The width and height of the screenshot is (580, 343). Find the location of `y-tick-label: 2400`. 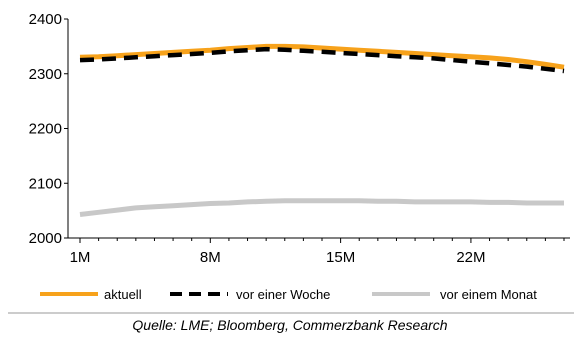

y-tick-label: 2400 is located at coordinates (45, 19).